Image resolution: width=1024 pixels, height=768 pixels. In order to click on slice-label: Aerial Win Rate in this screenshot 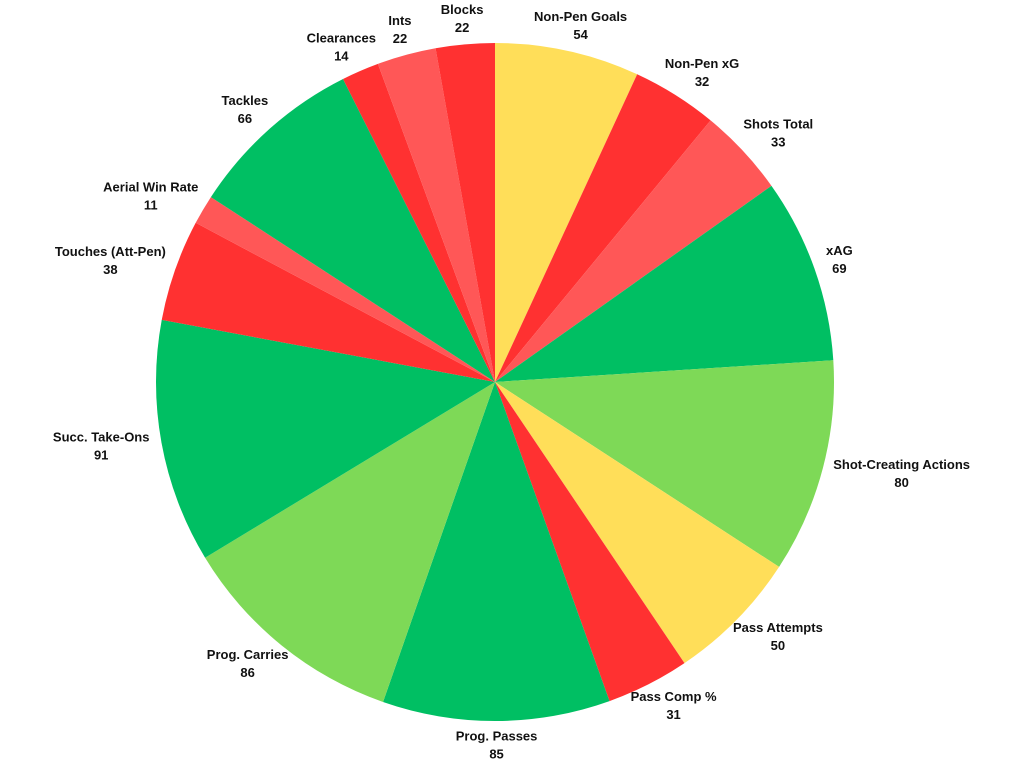, I will do `click(150, 186)`.